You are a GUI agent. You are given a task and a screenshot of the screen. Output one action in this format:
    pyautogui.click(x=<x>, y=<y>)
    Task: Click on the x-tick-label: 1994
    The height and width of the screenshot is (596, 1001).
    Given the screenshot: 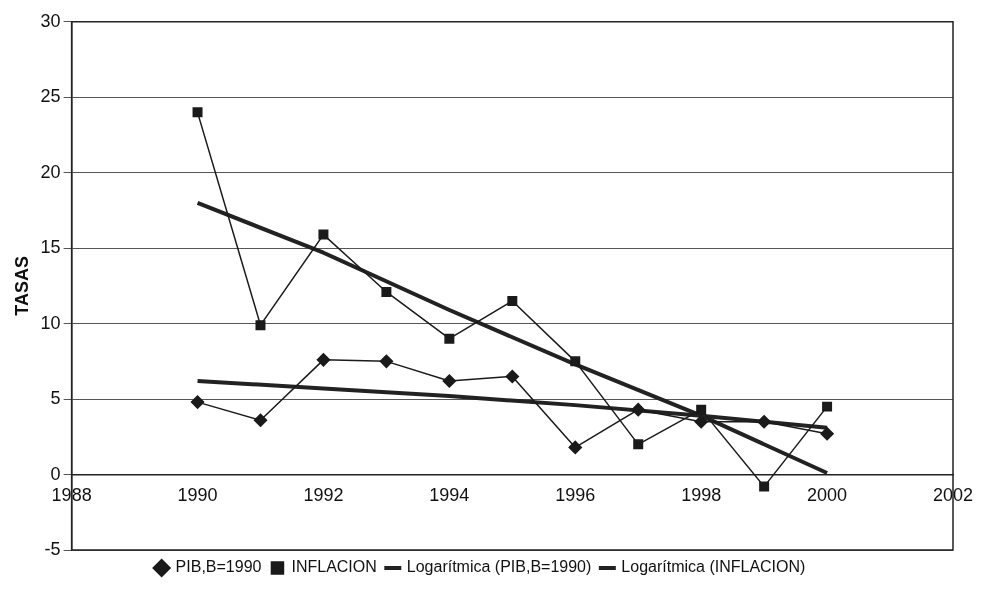 What is the action you would take?
    pyautogui.click(x=449, y=495)
    